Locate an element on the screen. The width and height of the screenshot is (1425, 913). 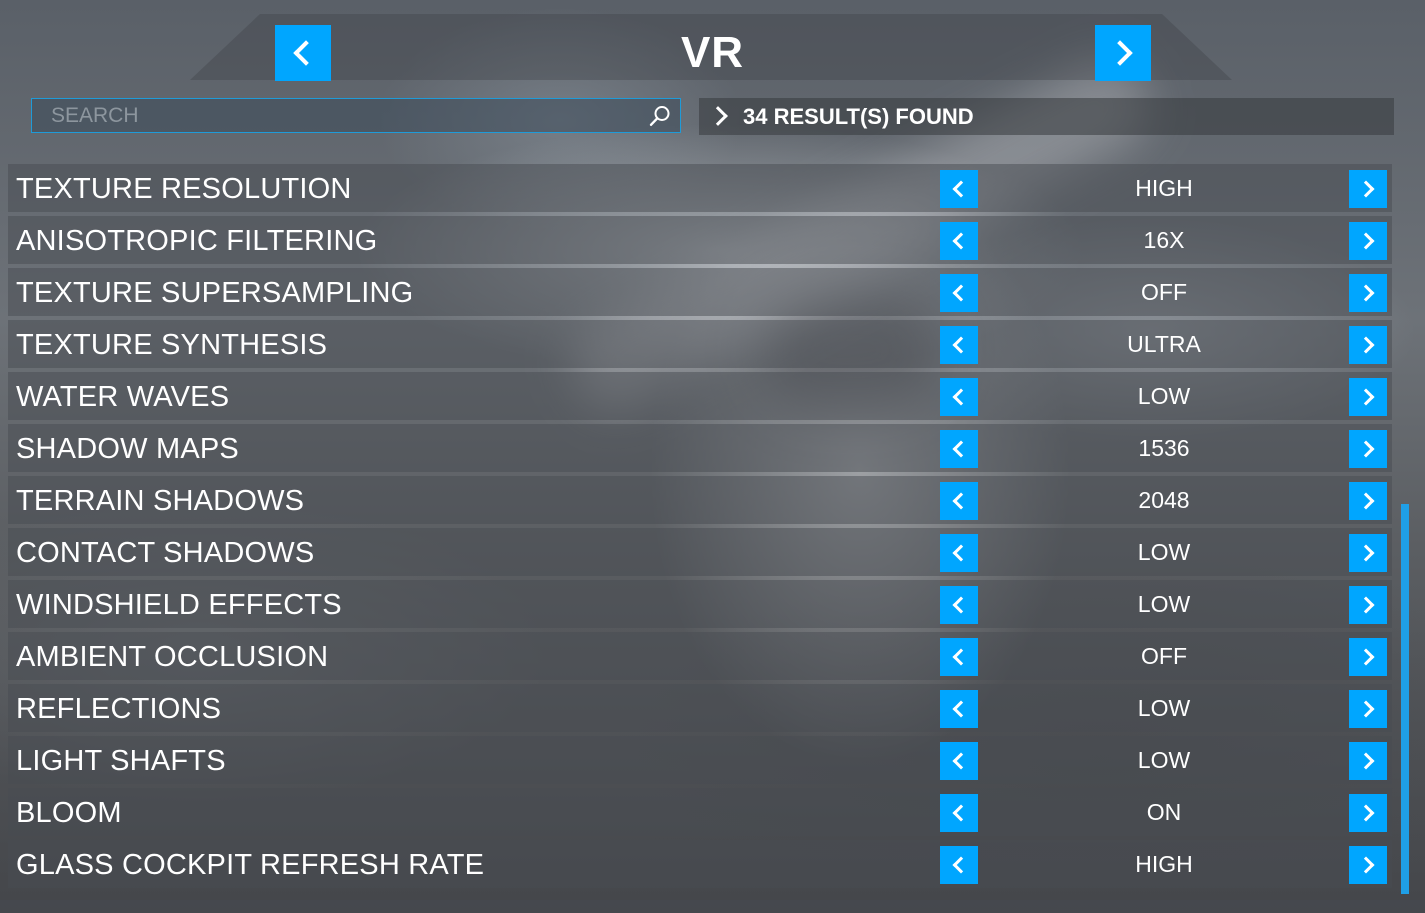
search-icon is located at coordinates (660, 116).